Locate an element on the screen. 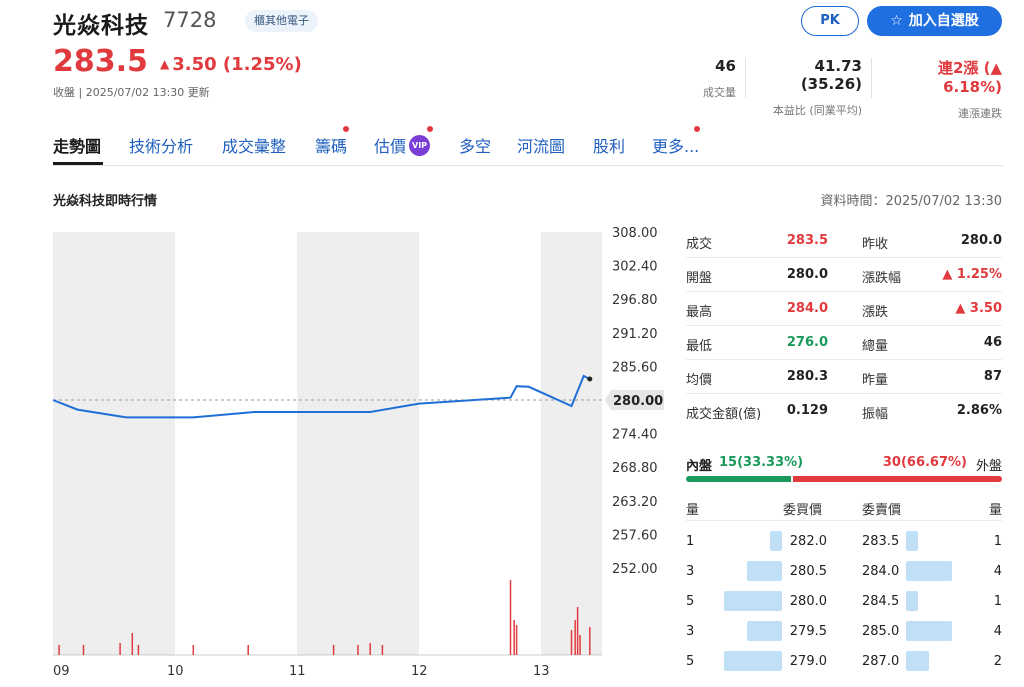 The height and width of the screenshot is (687, 1024). data-time: 資料時間：2025/07/02 13:30 is located at coordinates (911, 201).